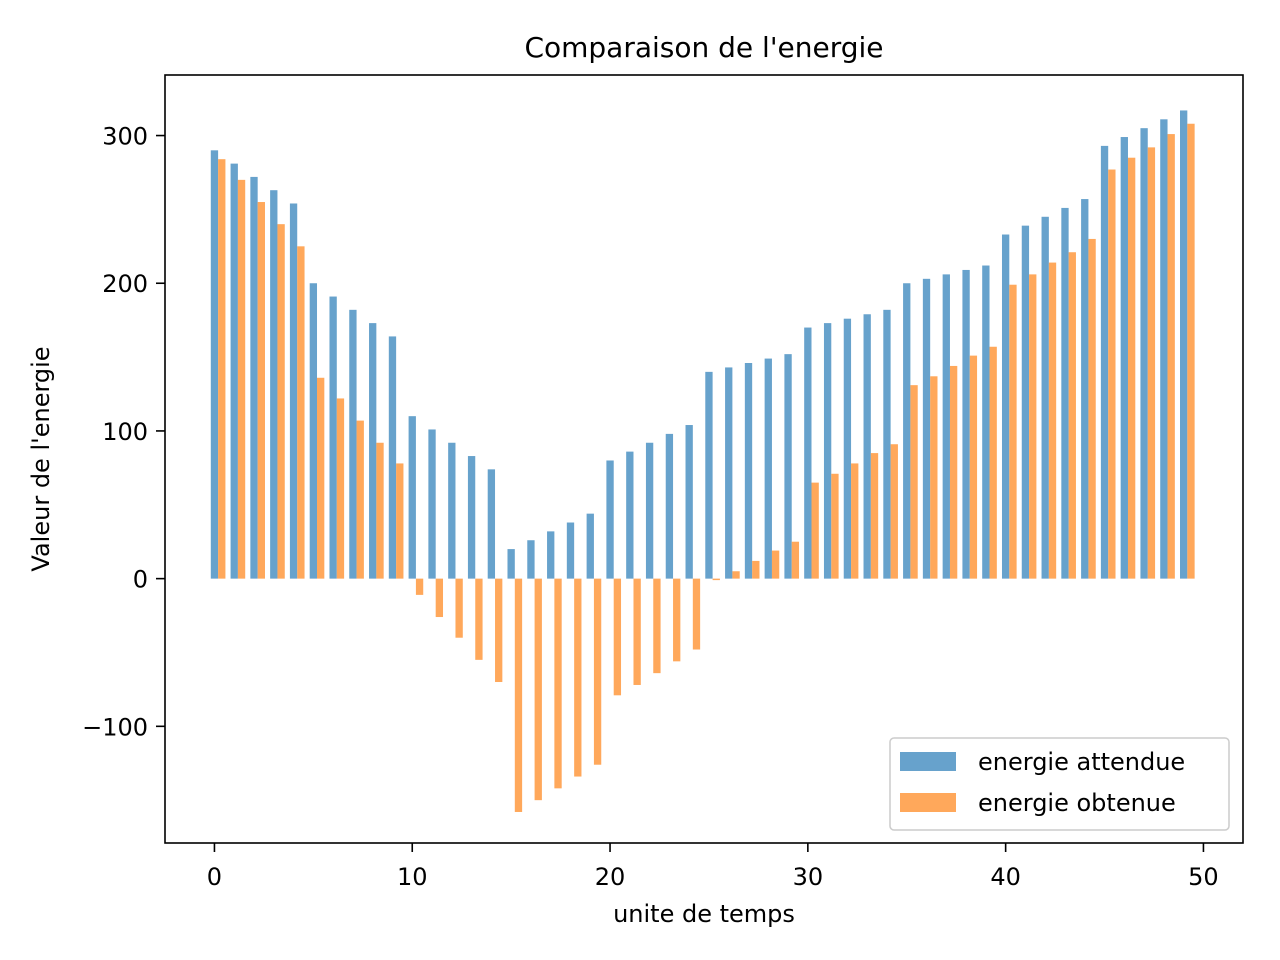  Describe the element at coordinates (808, 877) in the screenshot. I see `x-tick-label-30: 30` at that location.